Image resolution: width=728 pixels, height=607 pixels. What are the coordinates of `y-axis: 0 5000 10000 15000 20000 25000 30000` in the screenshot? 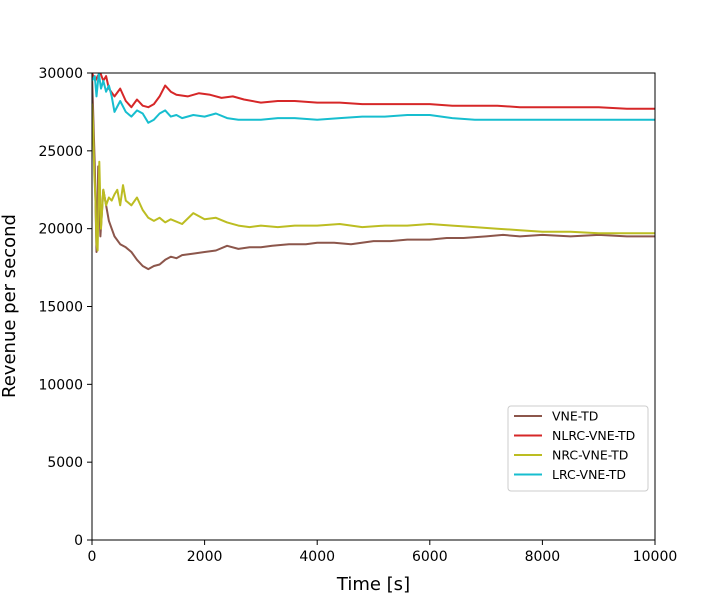 It's located at (65, 307).